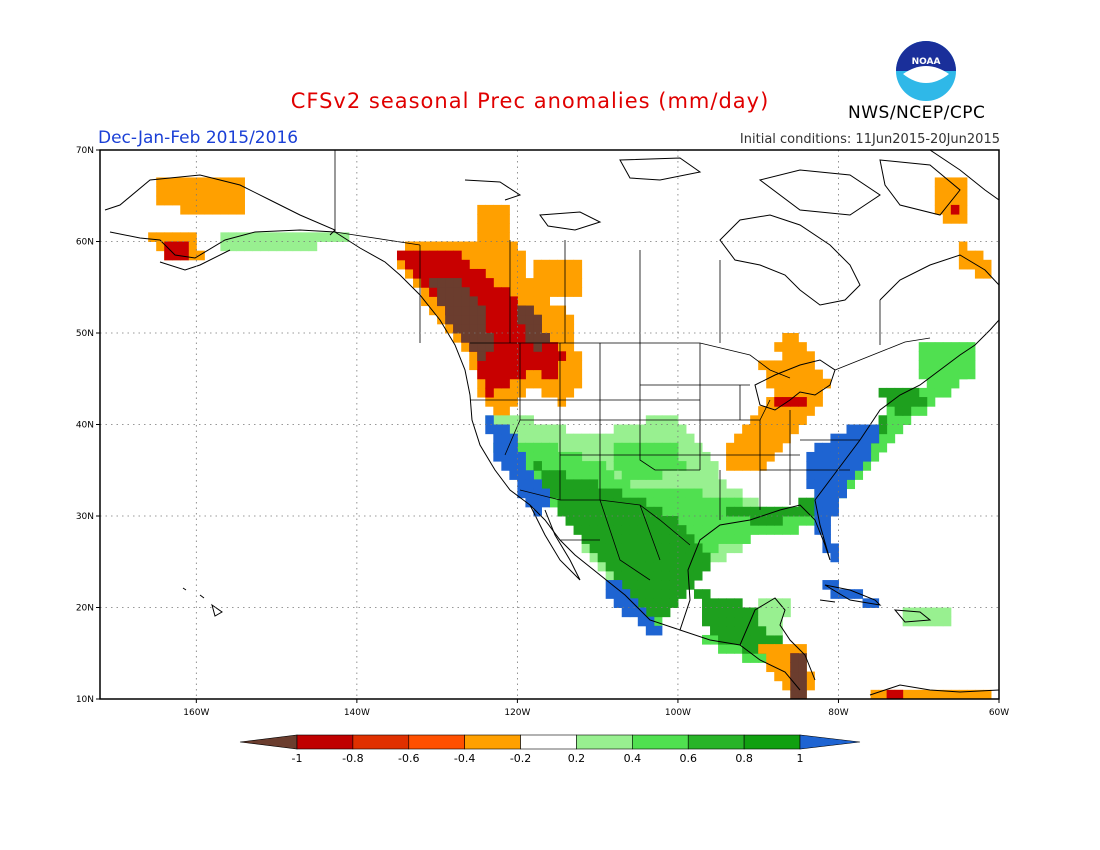 The width and height of the screenshot is (1100, 850). What do you see at coordinates (85, 243) in the screenshot?
I see `lat-tick-label: 60N` at bounding box center [85, 243].